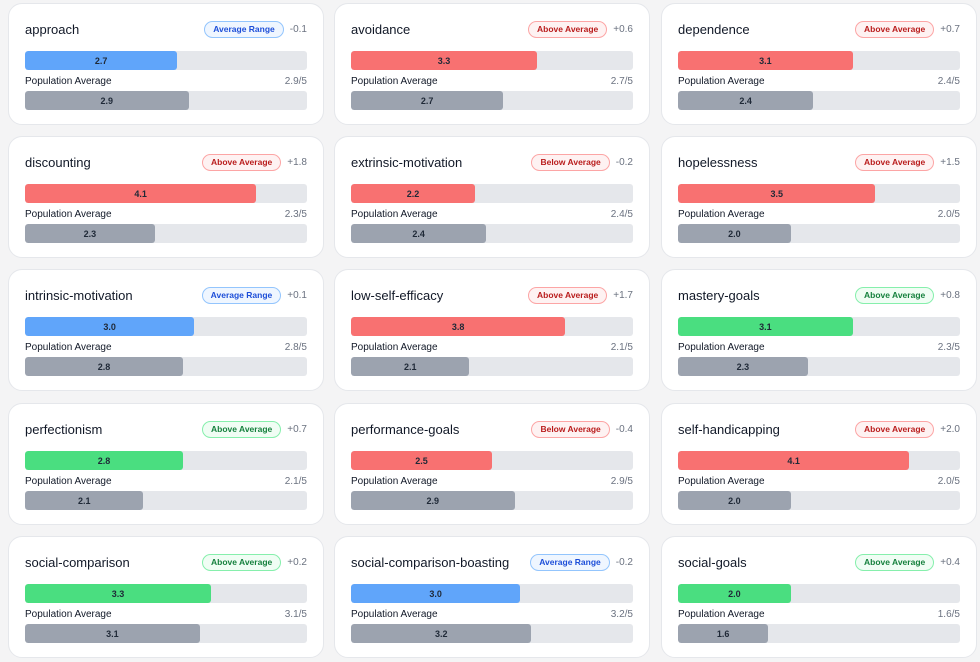  I want to click on badge-group: Above Average +0.2, so click(254, 562).